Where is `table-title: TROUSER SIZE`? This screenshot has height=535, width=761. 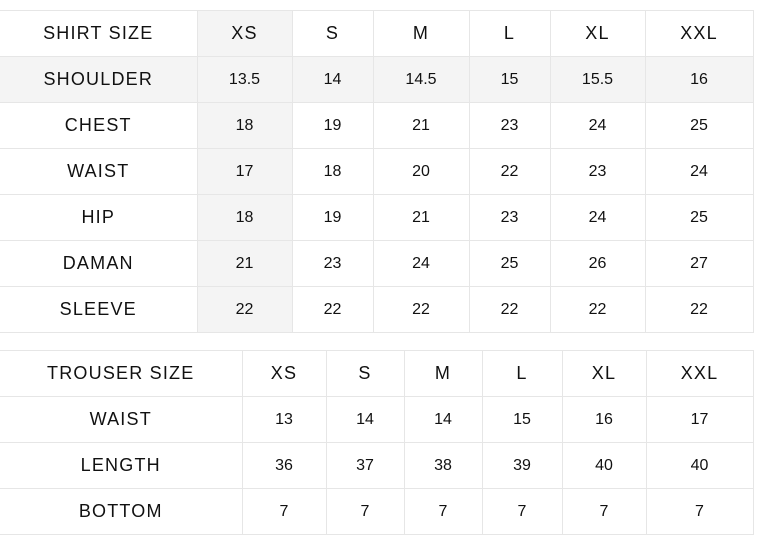
table-title: TROUSER SIZE is located at coordinates (121, 373).